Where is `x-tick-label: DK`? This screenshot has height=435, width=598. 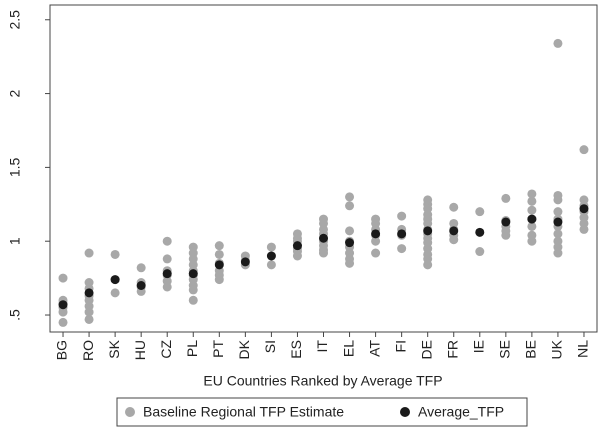 x-tick-label: DK is located at coordinates (244, 349).